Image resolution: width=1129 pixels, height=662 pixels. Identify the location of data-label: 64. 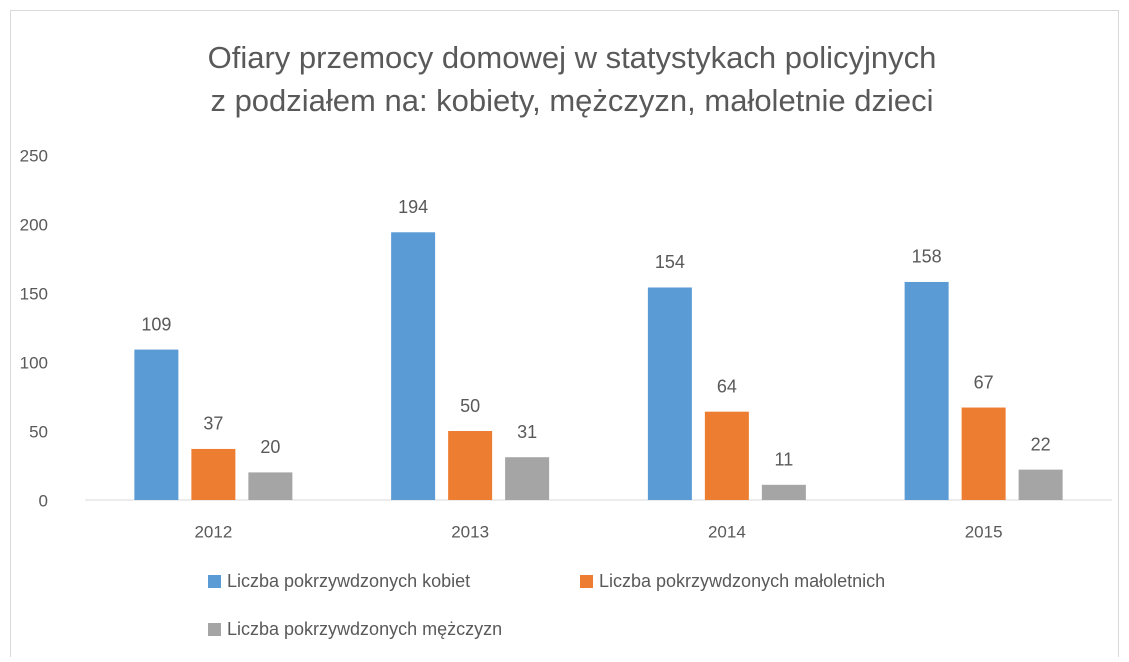
(727, 386).